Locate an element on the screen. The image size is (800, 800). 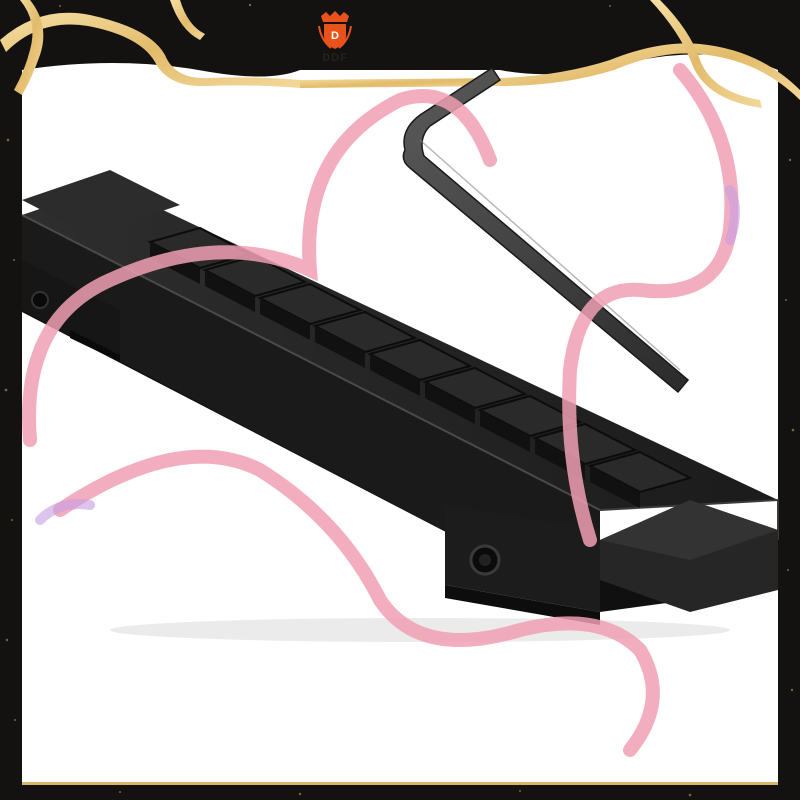
left-screw is located at coordinates (40, 300).